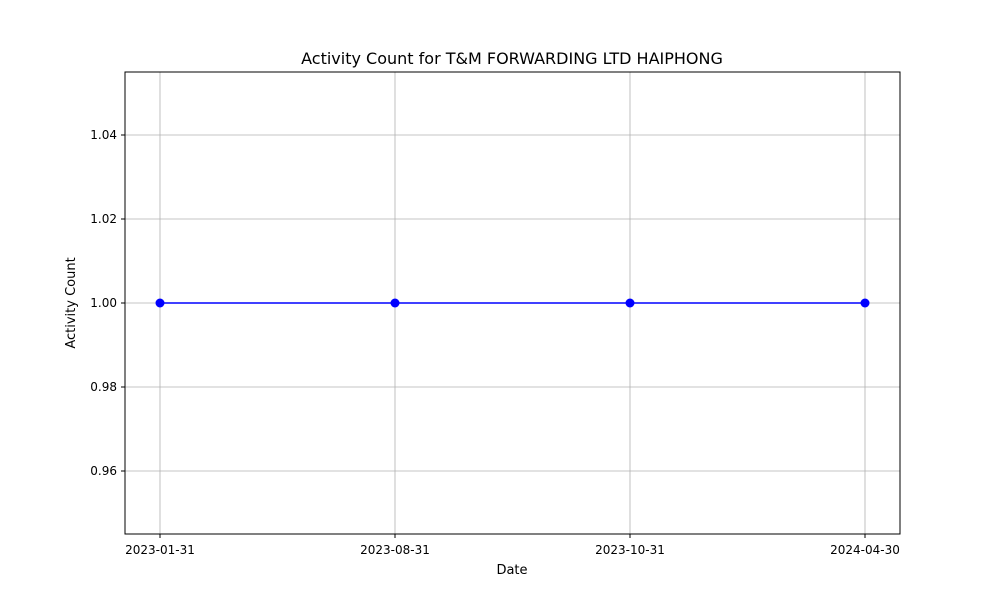 The width and height of the screenshot is (1000, 600). I want to click on x-tick-label: 2023-10-31, so click(630, 550).